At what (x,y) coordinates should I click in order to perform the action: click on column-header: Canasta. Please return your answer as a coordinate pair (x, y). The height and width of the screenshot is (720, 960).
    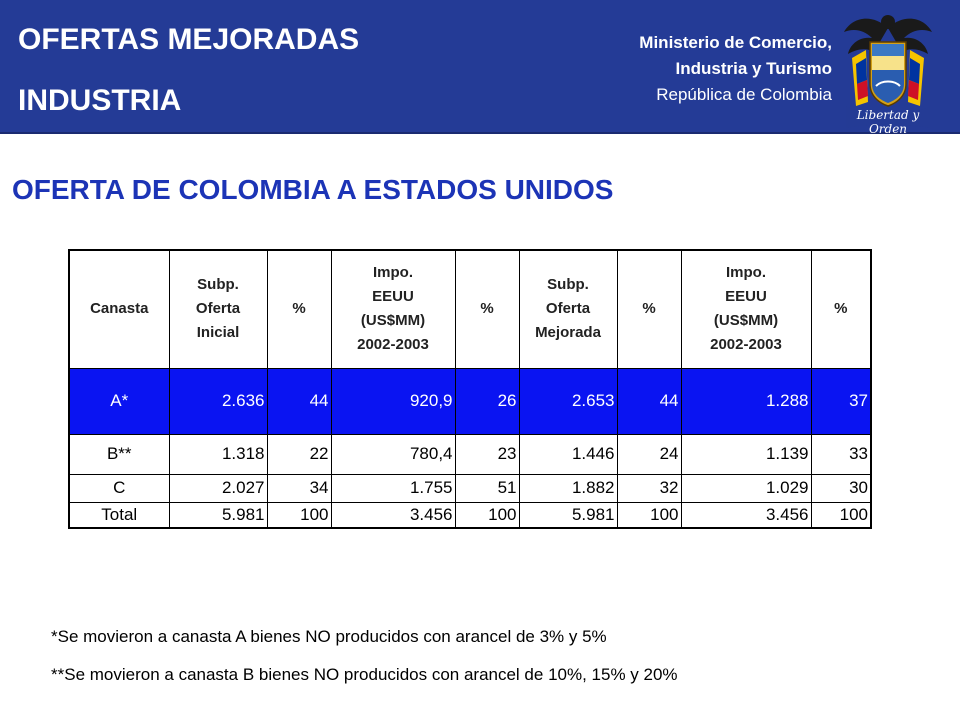
    Looking at the image, I should click on (119, 309).